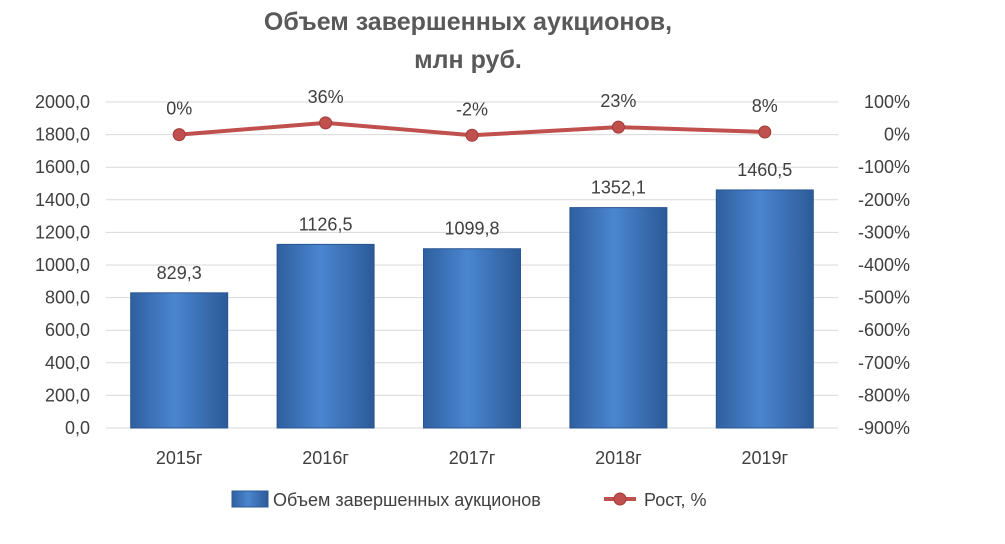 The image size is (1005, 544). I want to click on chart-title-line-1: Объем завершенных аукционов,, so click(468, 22).